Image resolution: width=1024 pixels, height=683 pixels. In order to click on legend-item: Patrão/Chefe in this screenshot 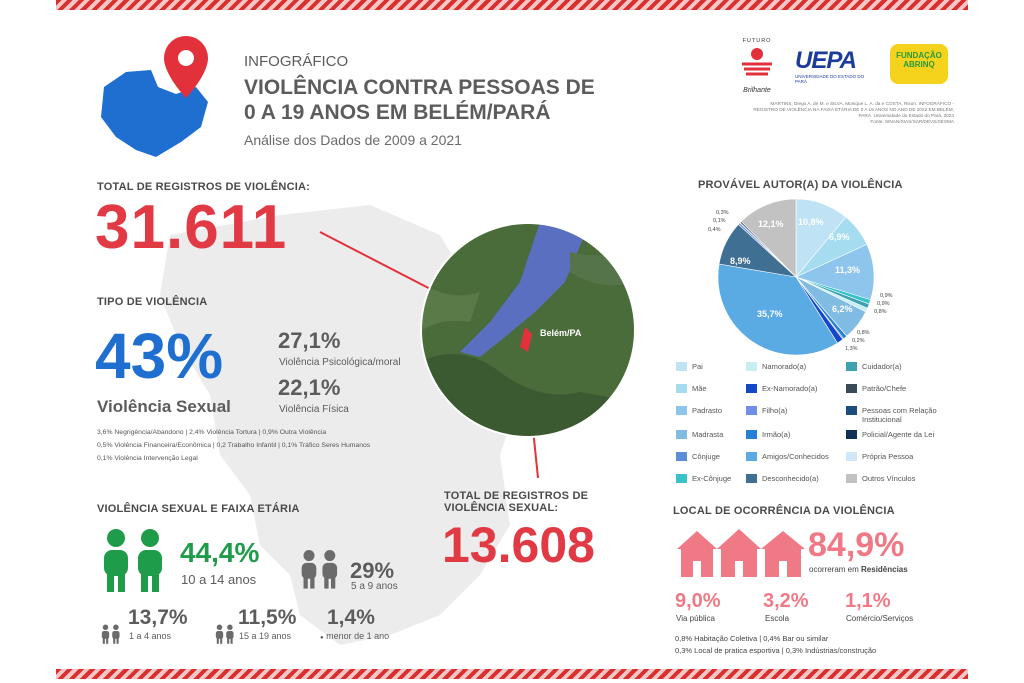, I will do `click(901, 388)`.